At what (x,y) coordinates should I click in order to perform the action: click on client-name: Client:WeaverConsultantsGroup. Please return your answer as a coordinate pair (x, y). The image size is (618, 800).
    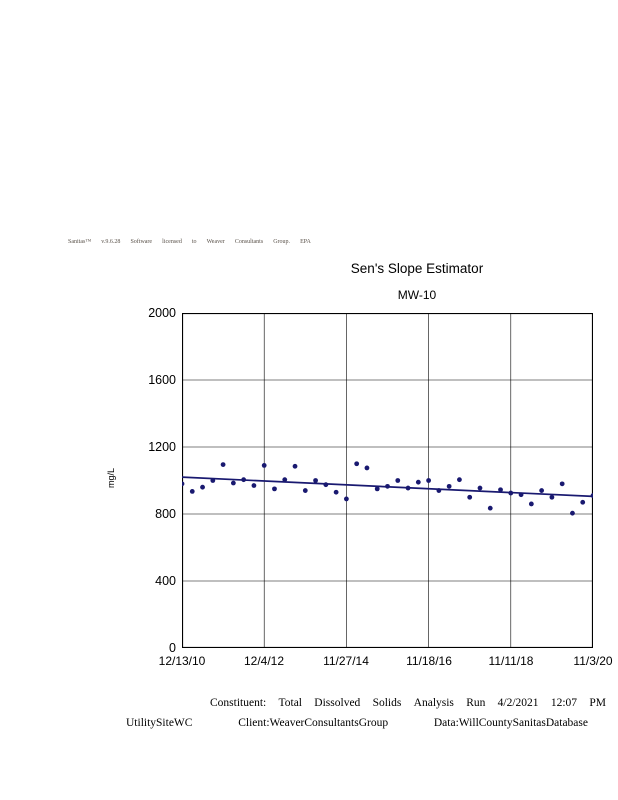
    Looking at the image, I should click on (313, 723).